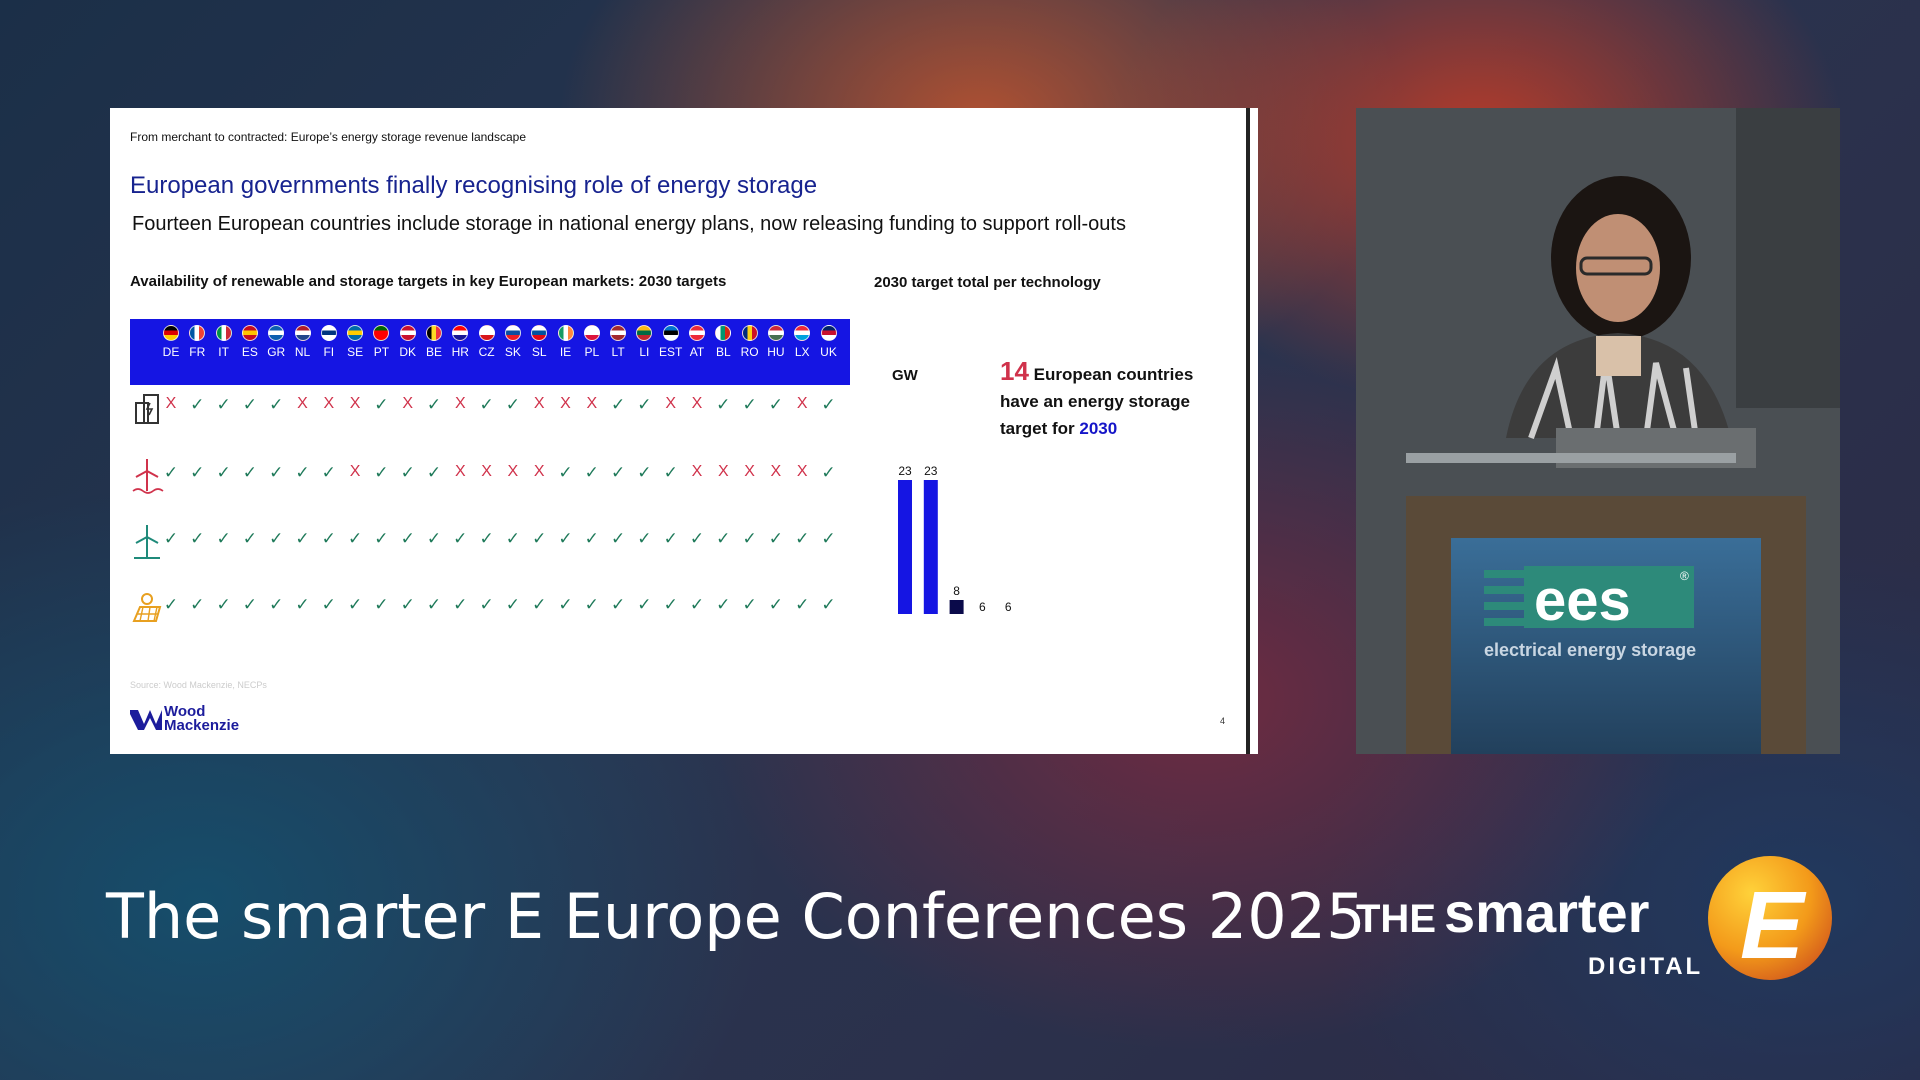 The height and width of the screenshot is (1080, 1920). I want to click on brand-e-circle-icon, so click(1770, 918).